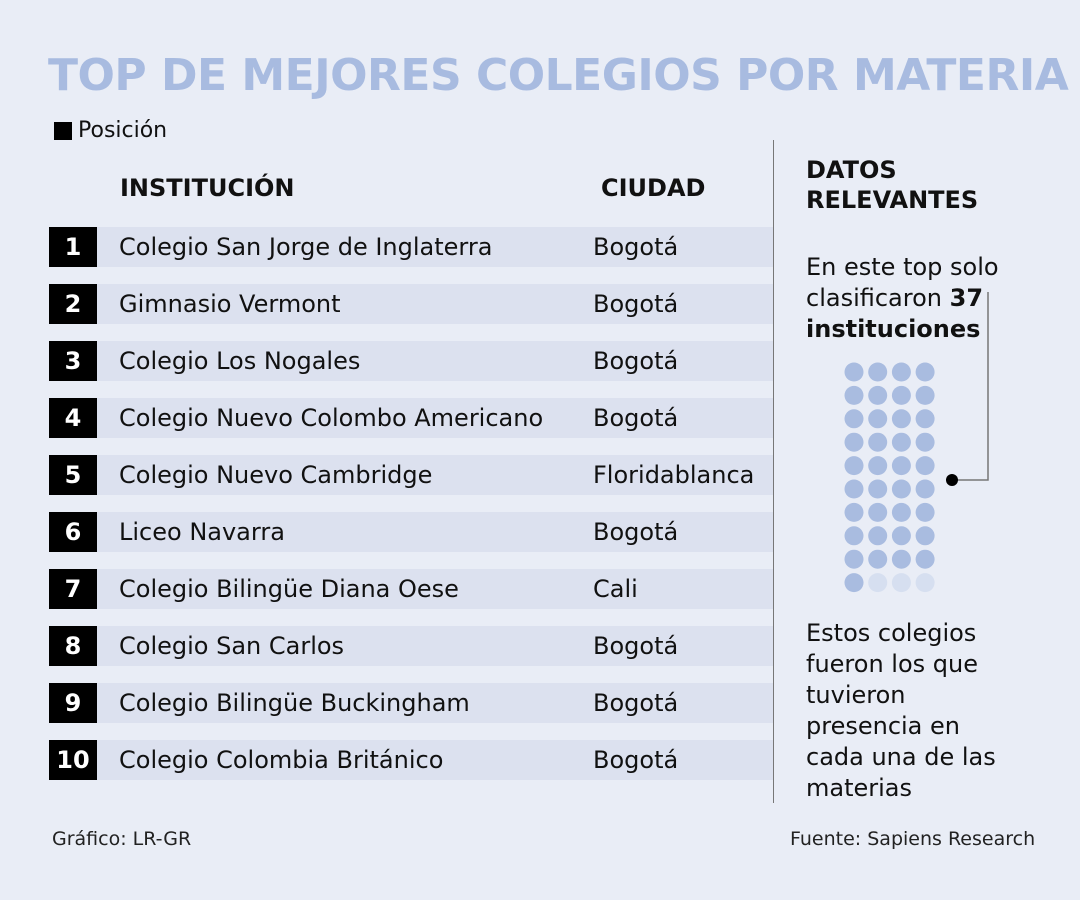 The width and height of the screenshot is (1080, 900). What do you see at coordinates (883, 726) in the screenshot?
I see `side-text-line: presencia en` at bounding box center [883, 726].